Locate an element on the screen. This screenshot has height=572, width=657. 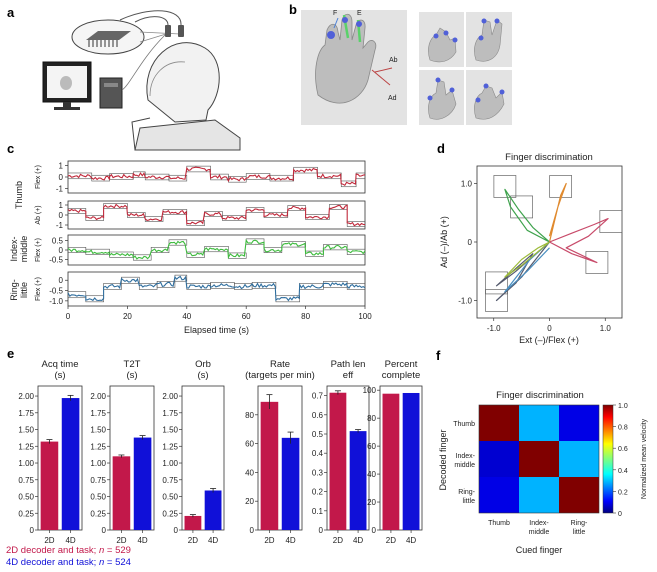
group-label: Ring-little is located at coordinates (19, 290).